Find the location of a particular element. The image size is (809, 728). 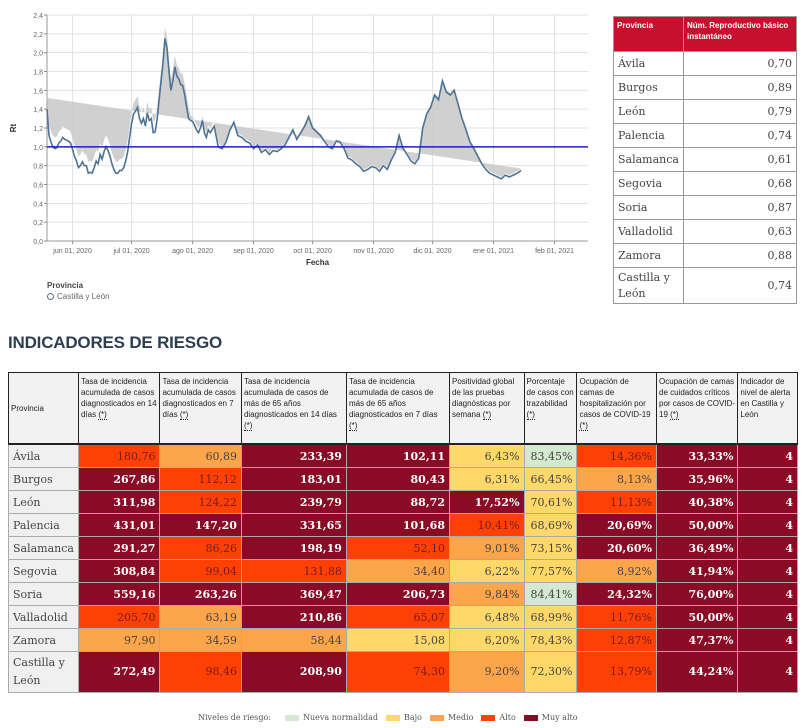

risk-cell: 233,39 is located at coordinates (293, 455).